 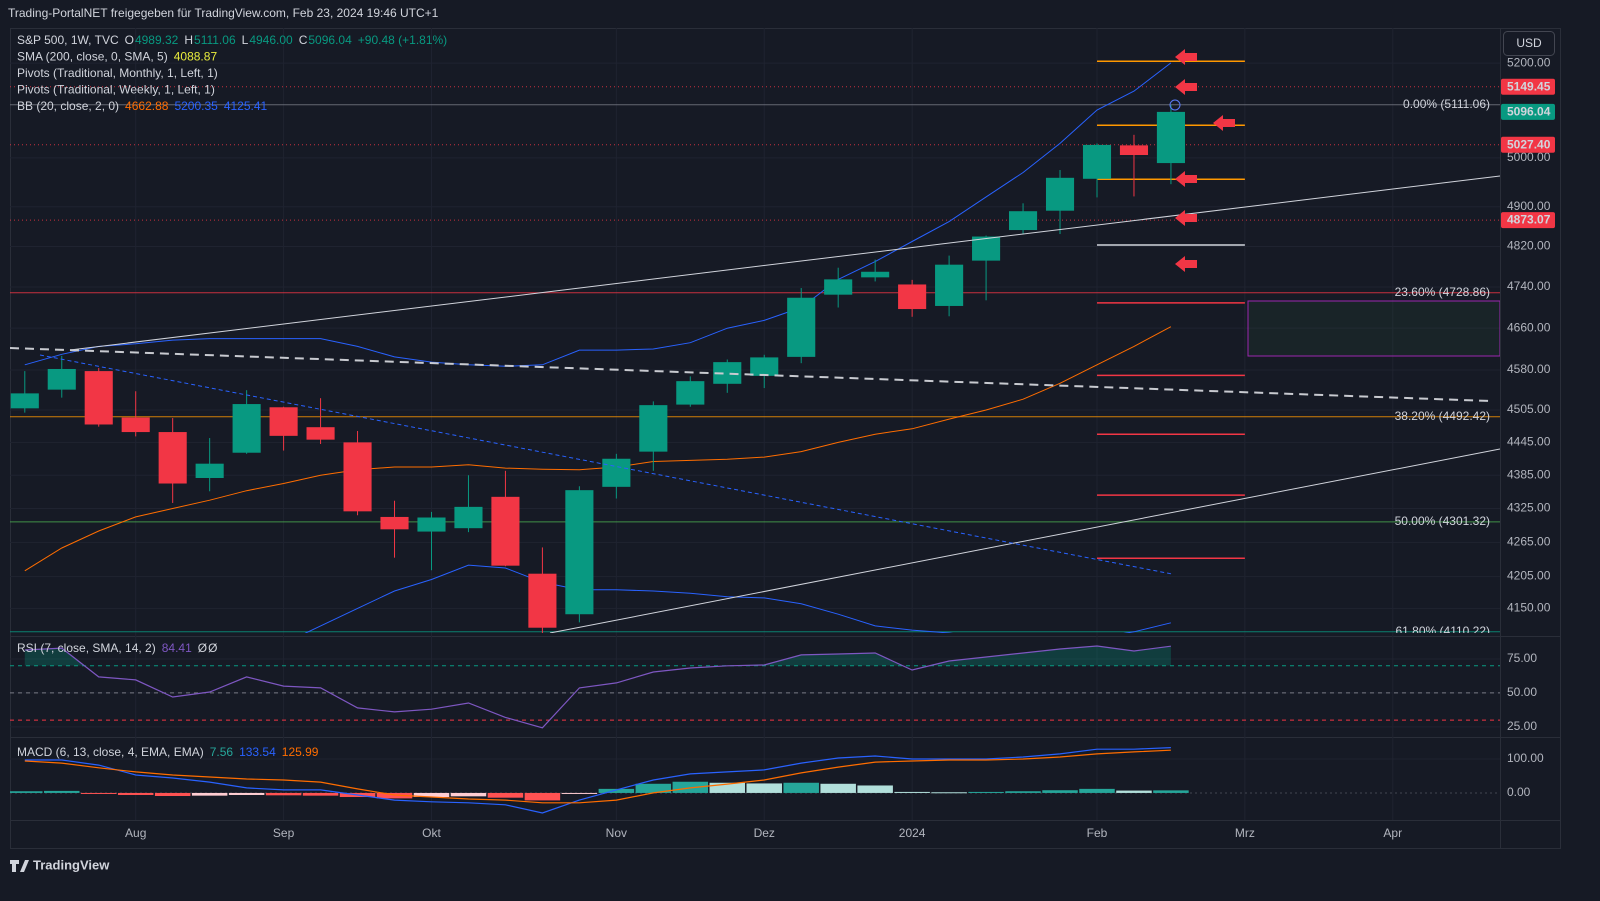 I want to click on y-tick-label: 0.00, so click(x=1519, y=792).